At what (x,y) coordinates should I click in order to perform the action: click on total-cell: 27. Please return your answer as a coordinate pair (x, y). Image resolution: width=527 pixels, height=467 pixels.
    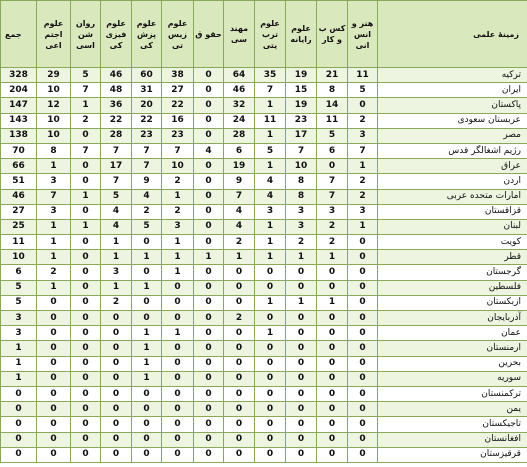
    Looking at the image, I should click on (18, 211).